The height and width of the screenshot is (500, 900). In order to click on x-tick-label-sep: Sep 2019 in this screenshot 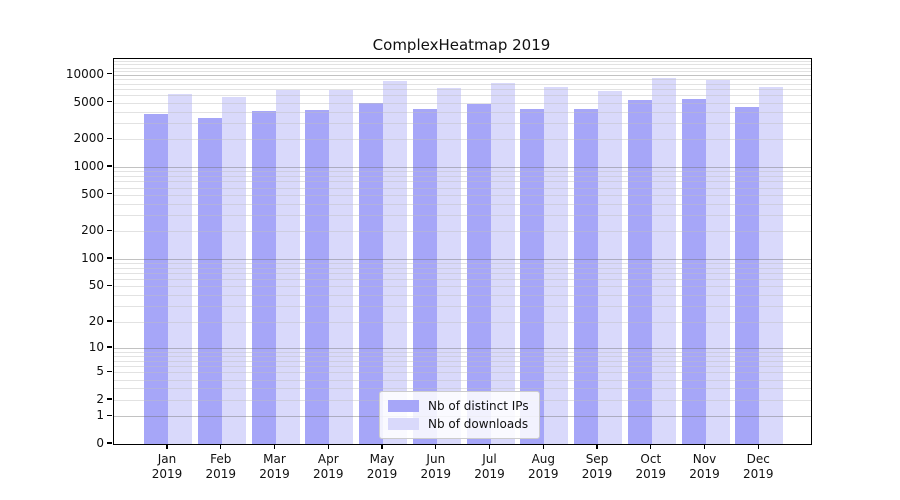, I will do `click(597, 466)`.